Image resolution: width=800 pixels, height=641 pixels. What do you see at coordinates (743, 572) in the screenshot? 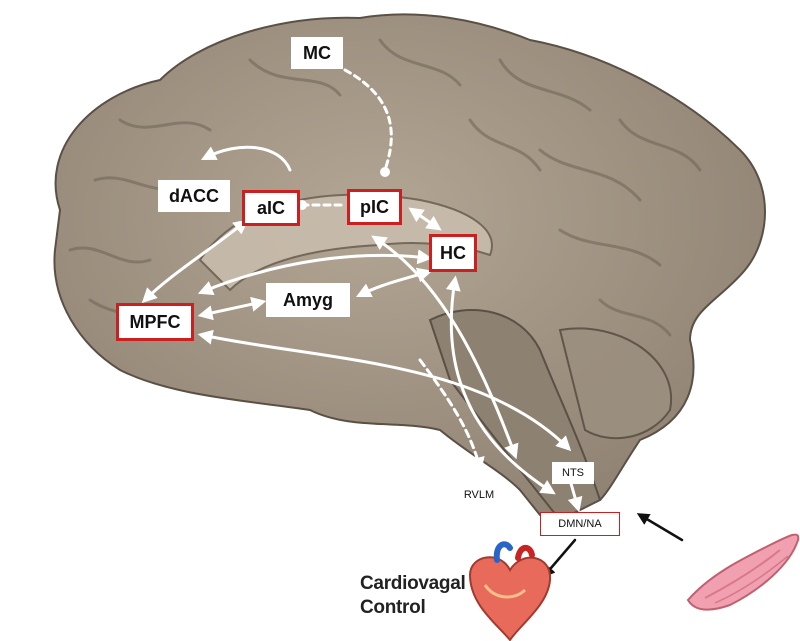
I see `muscle-icon` at bounding box center [743, 572].